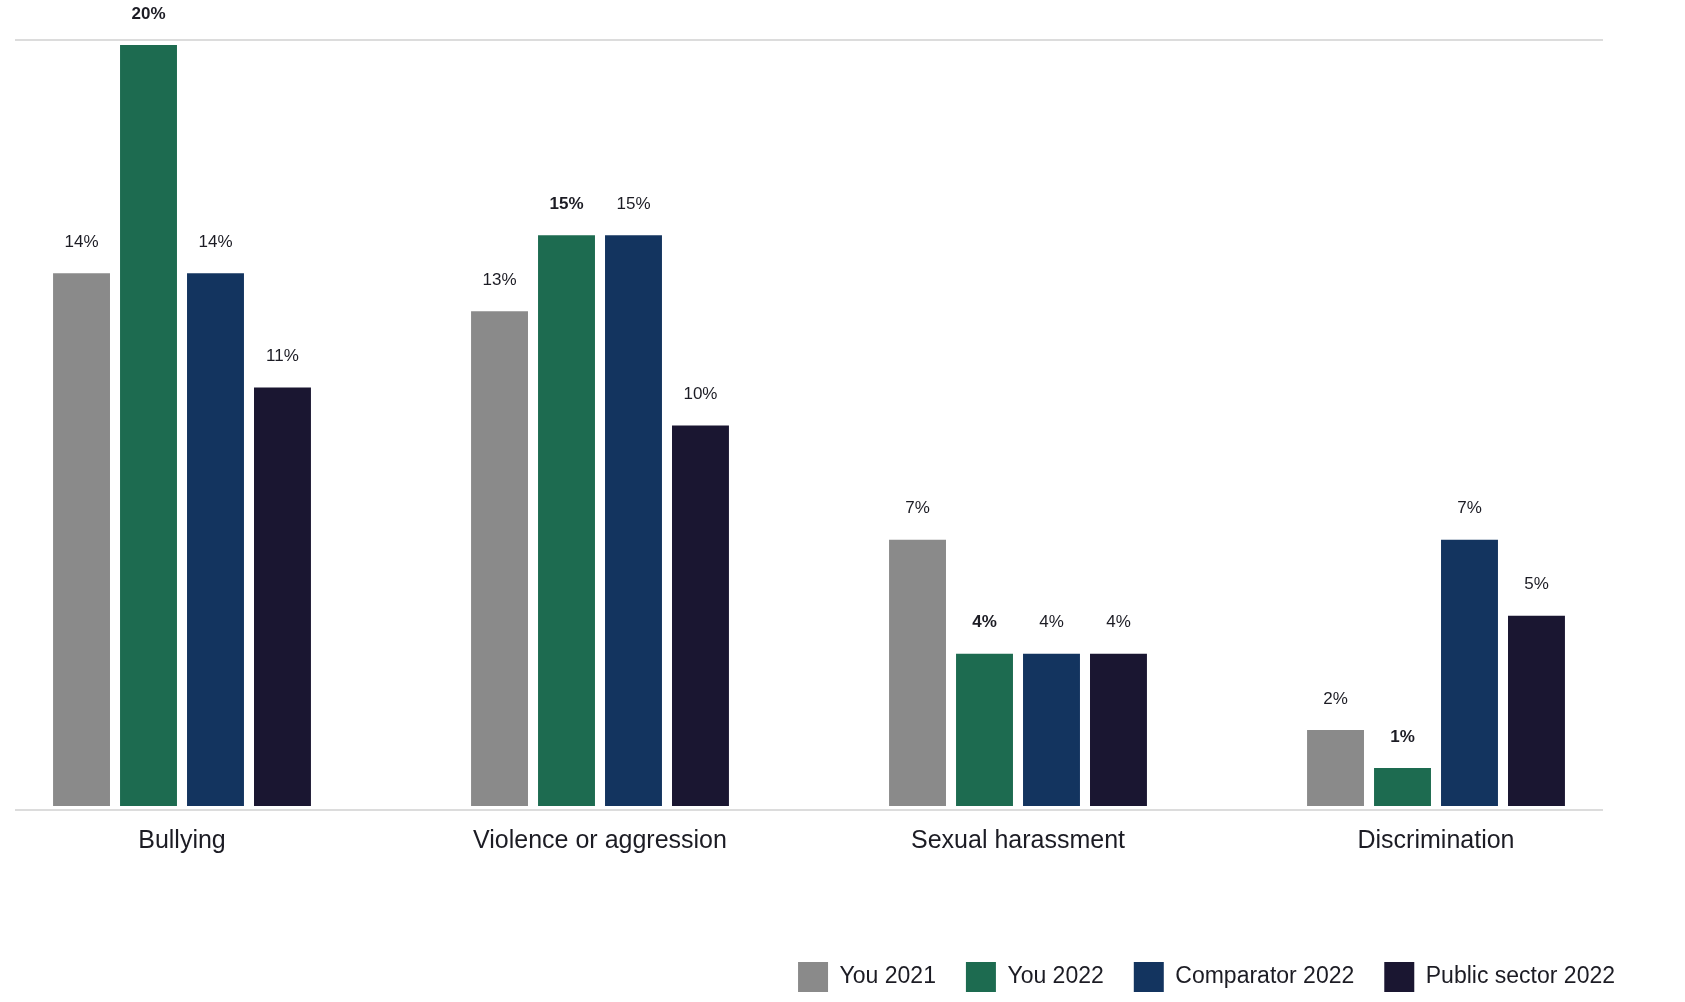  What do you see at coordinates (700, 394) in the screenshot?
I see `data-label: 10%` at bounding box center [700, 394].